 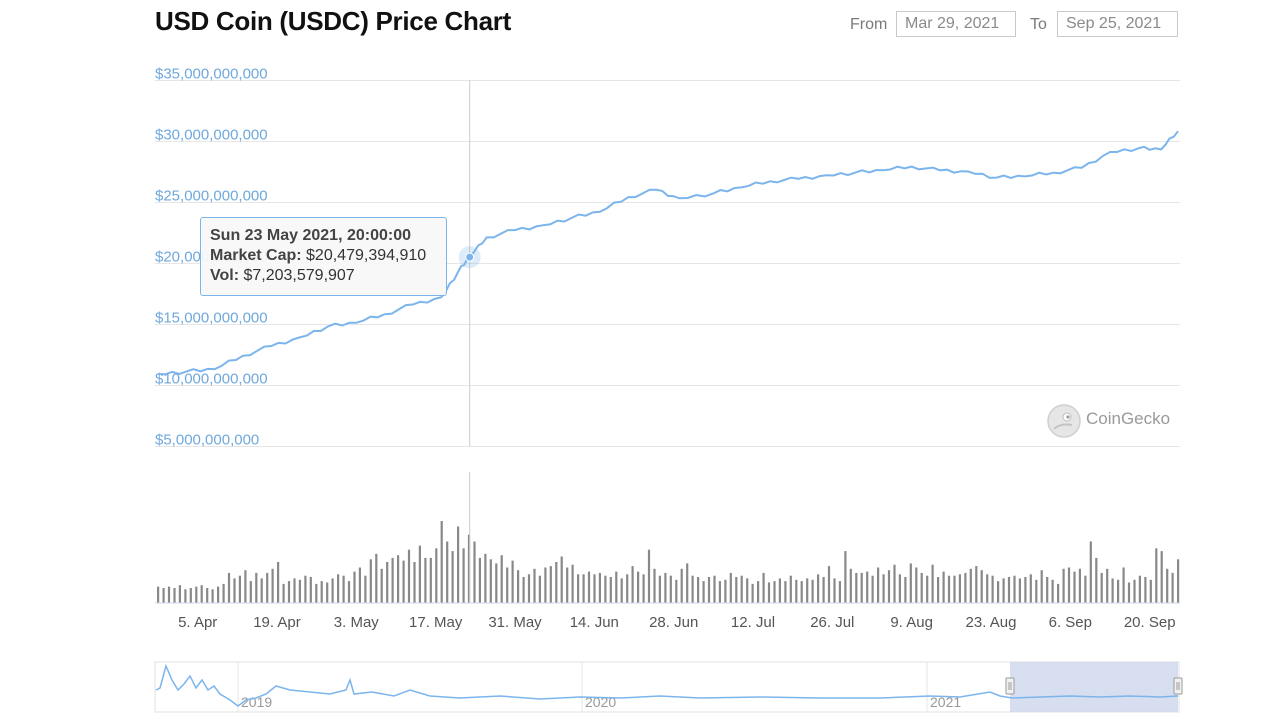 What do you see at coordinates (667, 685) in the screenshot?
I see `navigator-line` at bounding box center [667, 685].